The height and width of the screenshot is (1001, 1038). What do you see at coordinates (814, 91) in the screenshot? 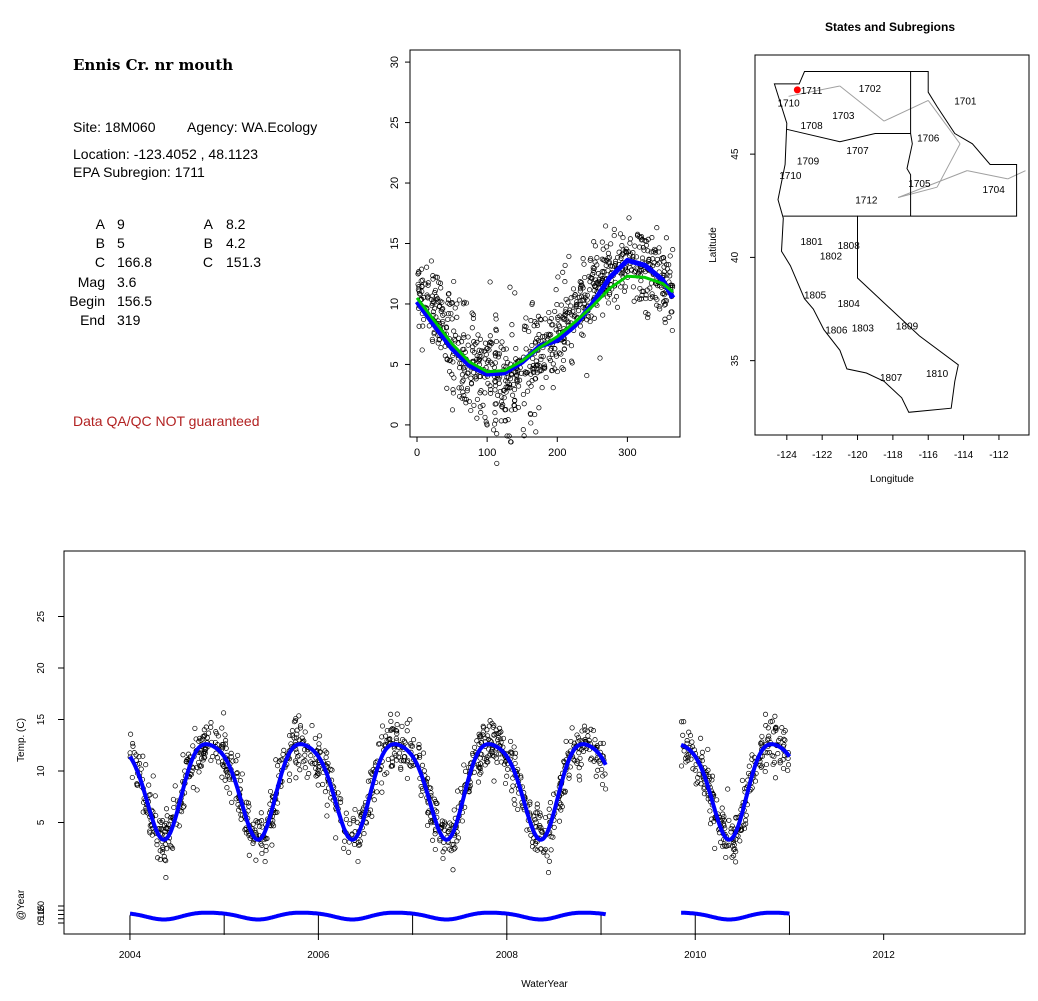
I see `subregion-boundary` at bounding box center [814, 91].